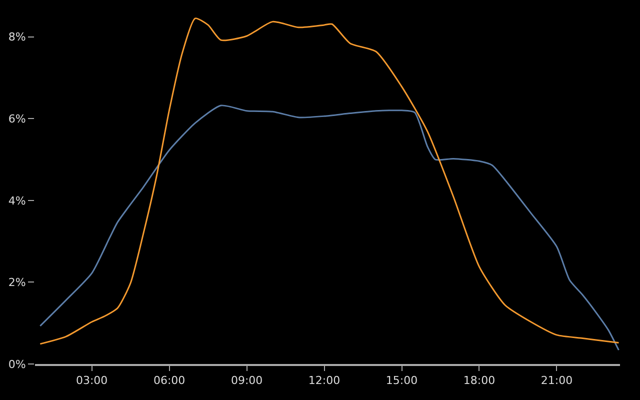 The height and width of the screenshot is (400, 640). I want to click on x-tick-label: 18:00, so click(479, 381).